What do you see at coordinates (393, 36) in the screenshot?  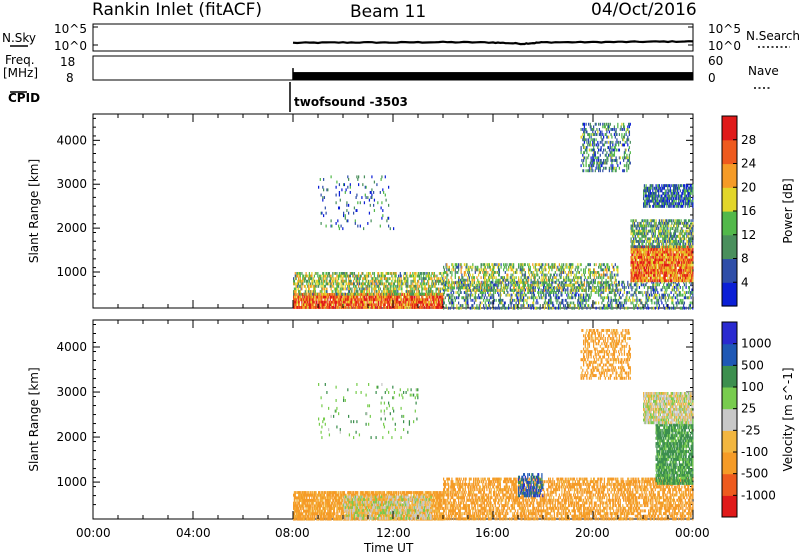 I see `noise-ticks` at bounding box center [393, 36].